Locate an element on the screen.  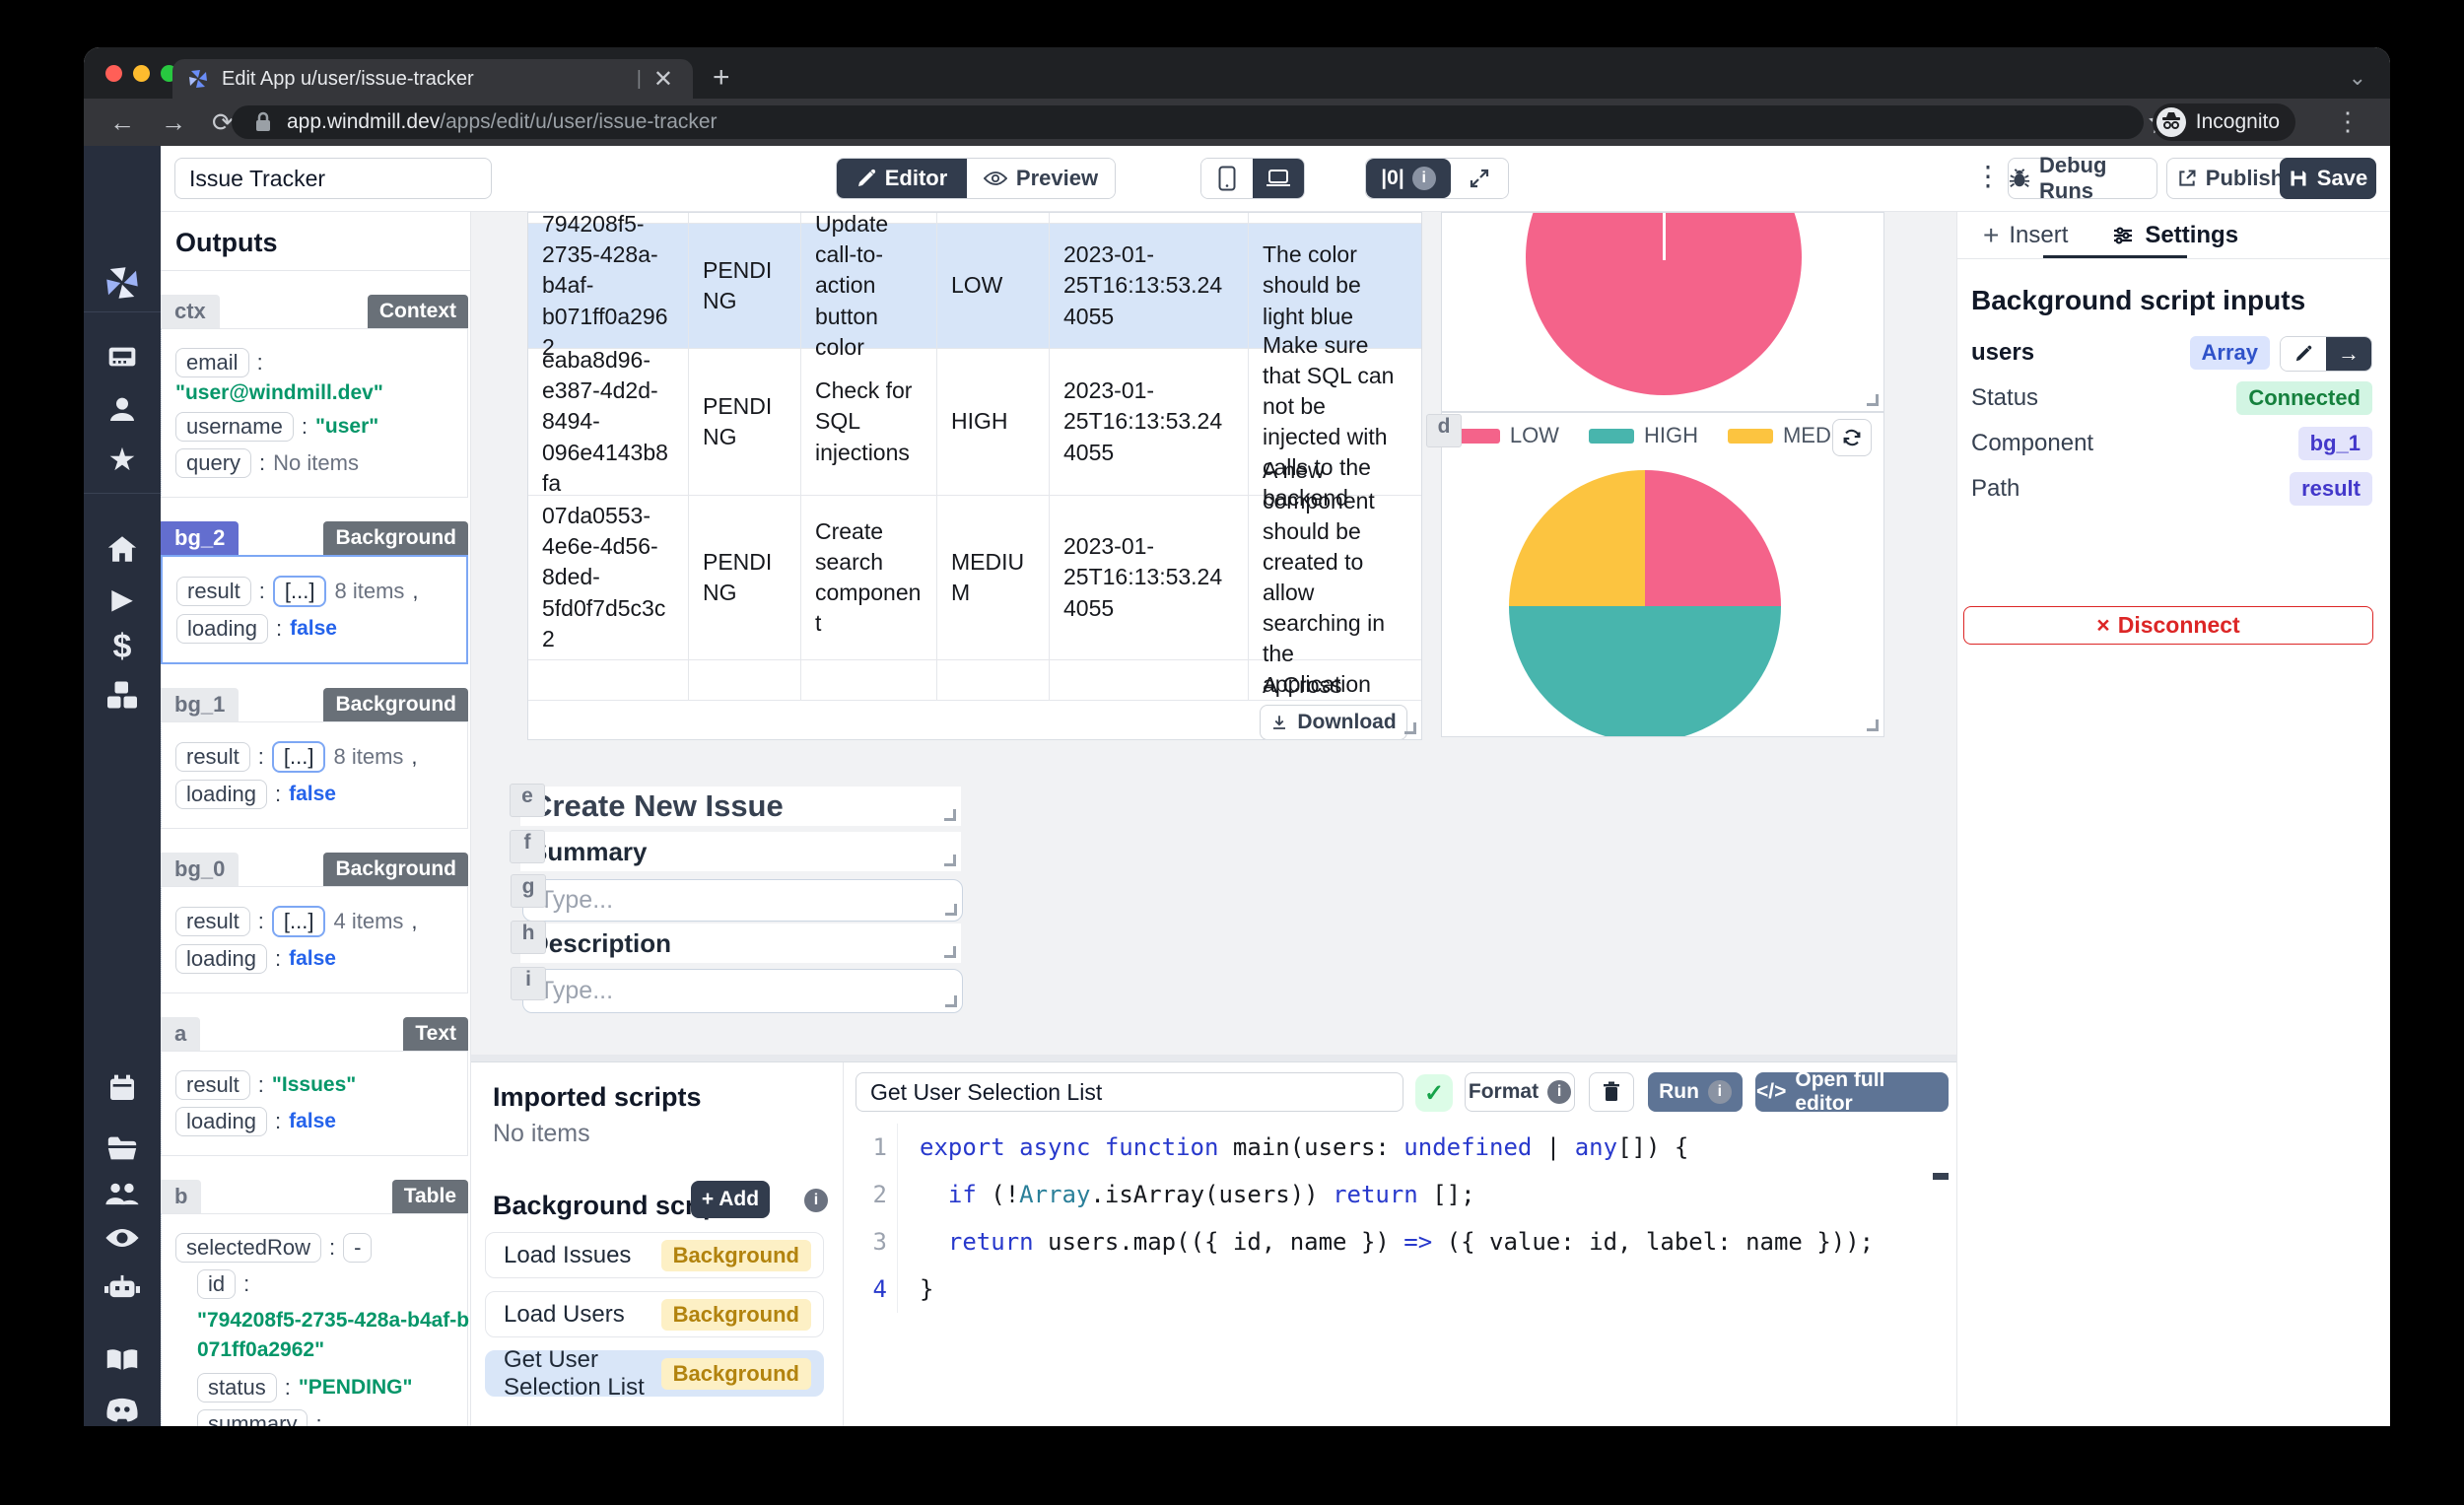
tab-search-chevron-icon: ⌄ is located at coordinates (2357, 77).